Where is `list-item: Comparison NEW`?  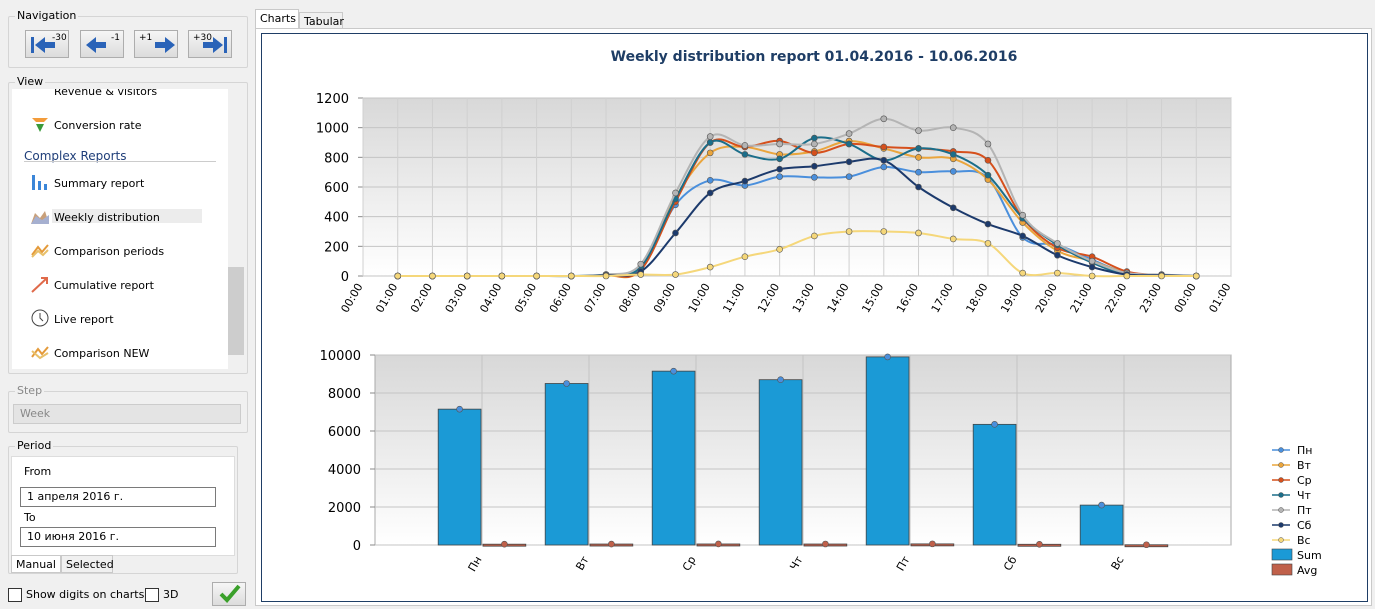
list-item: Comparison NEW is located at coordinates (102, 353).